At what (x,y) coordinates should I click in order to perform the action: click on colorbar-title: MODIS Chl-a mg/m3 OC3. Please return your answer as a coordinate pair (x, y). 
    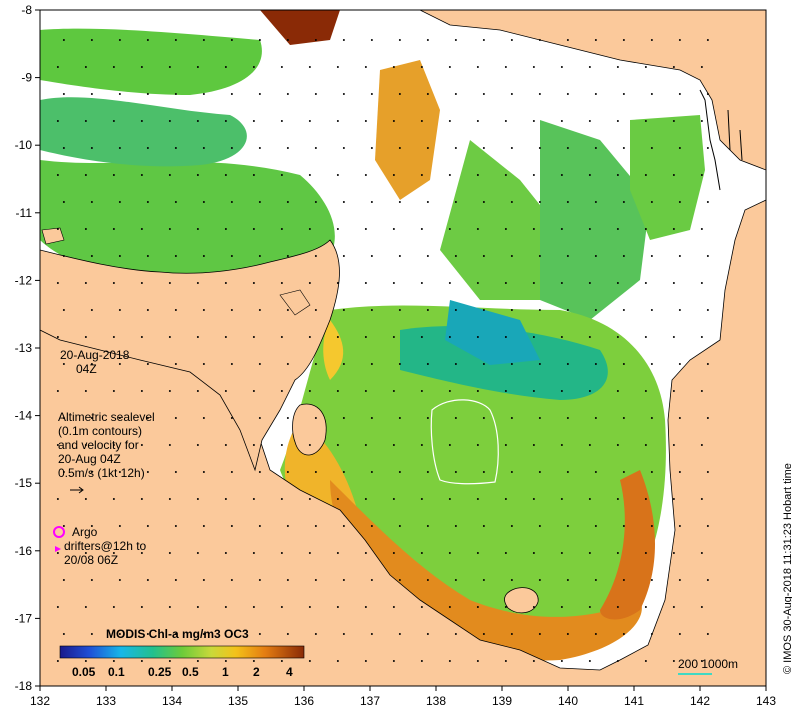
    Looking at the image, I should click on (177, 634).